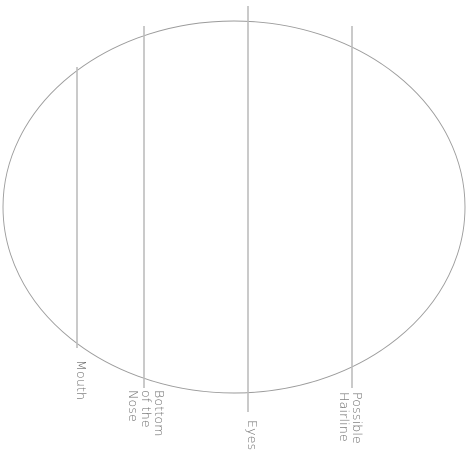  Describe the element at coordinates (344, 417) in the screenshot. I see `label-line: Hairline` at that location.